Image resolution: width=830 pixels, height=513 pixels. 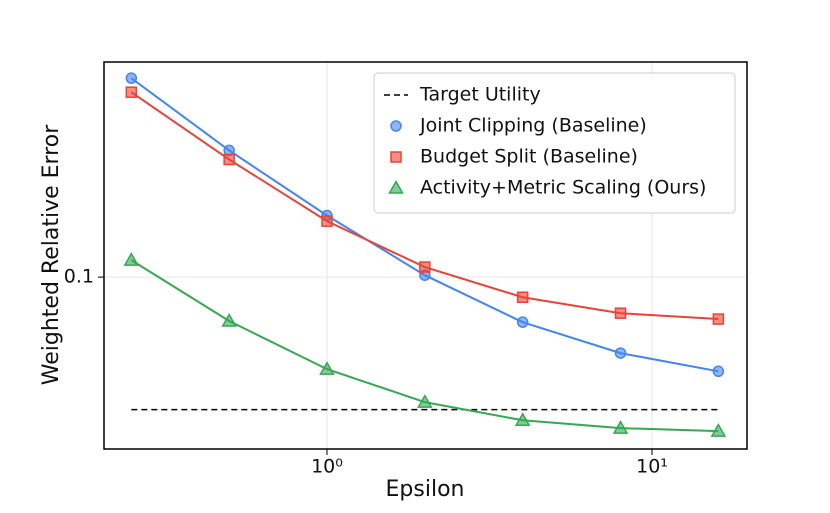 I want to click on legend-label: Joint Clipping (Baseline), so click(x=533, y=126).